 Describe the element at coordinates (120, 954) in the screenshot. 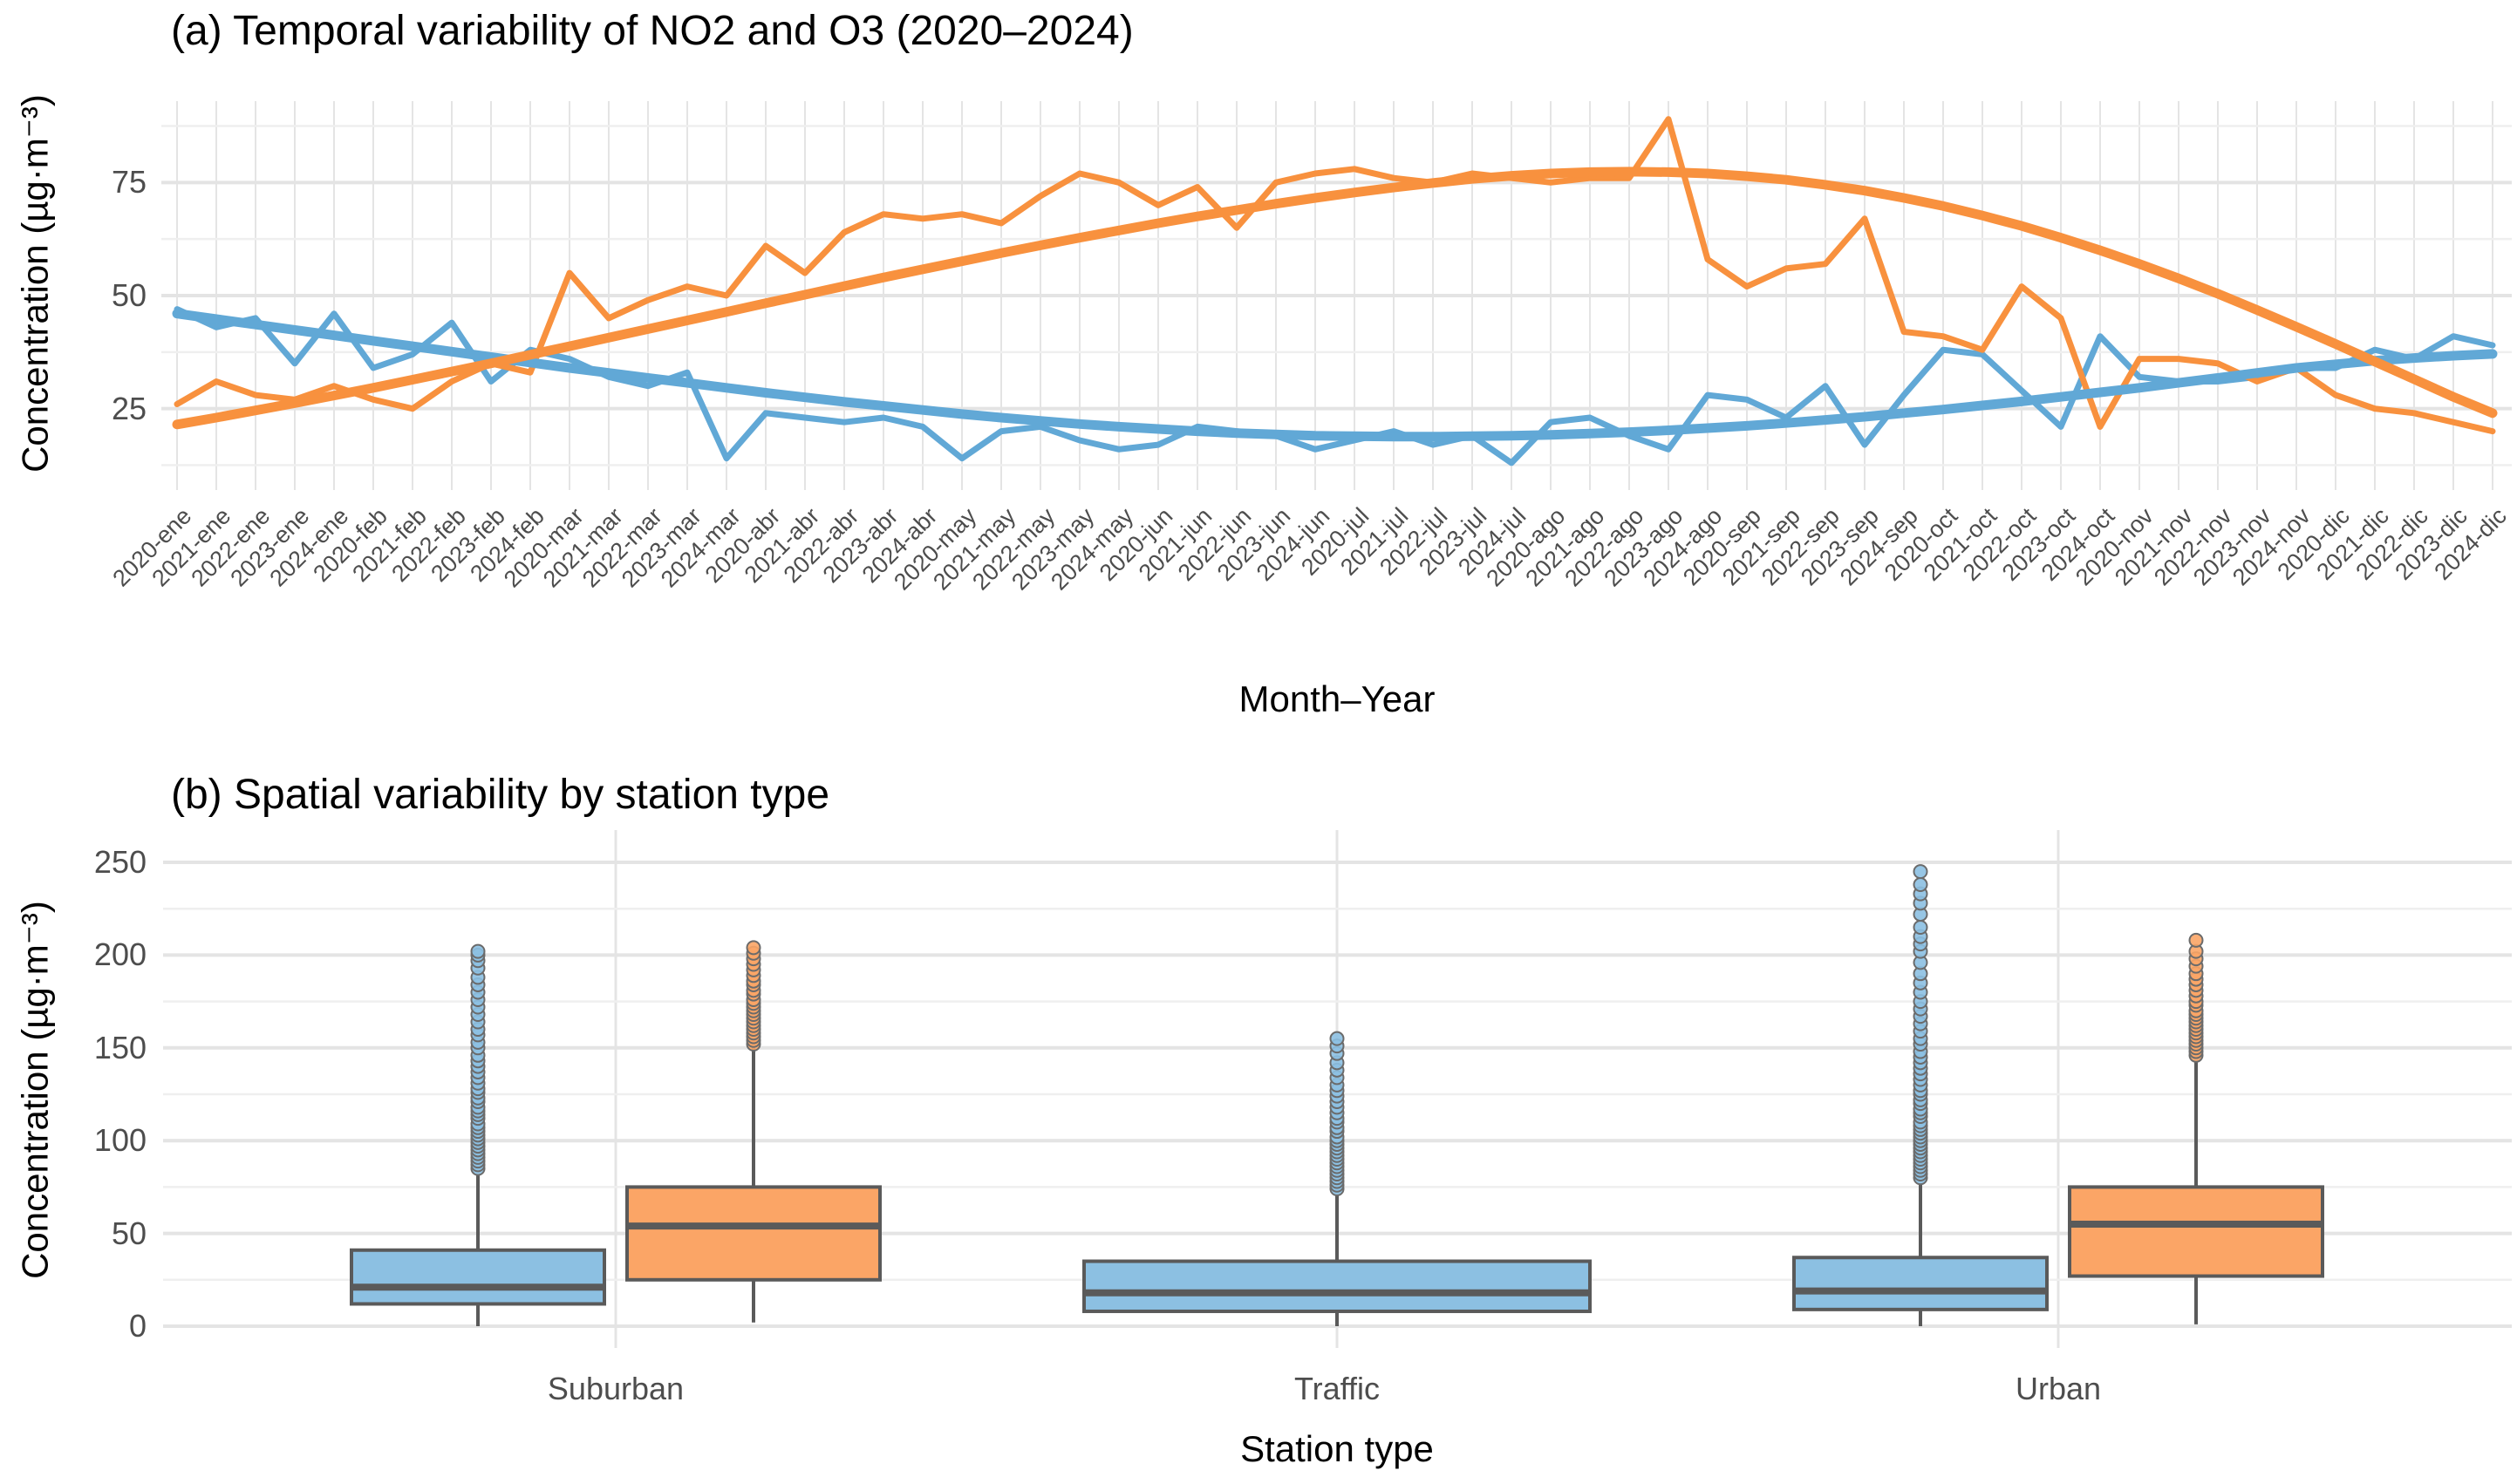

I see `y-tick-label: 200` at that location.